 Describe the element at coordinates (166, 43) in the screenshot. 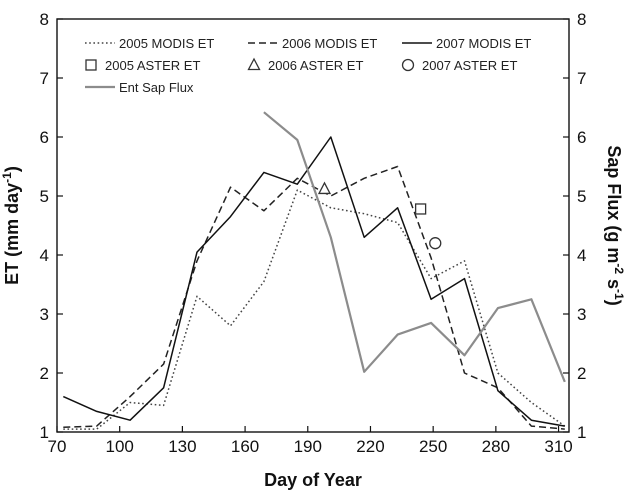

I see `legend-label: 2005 MODIS ET` at that location.